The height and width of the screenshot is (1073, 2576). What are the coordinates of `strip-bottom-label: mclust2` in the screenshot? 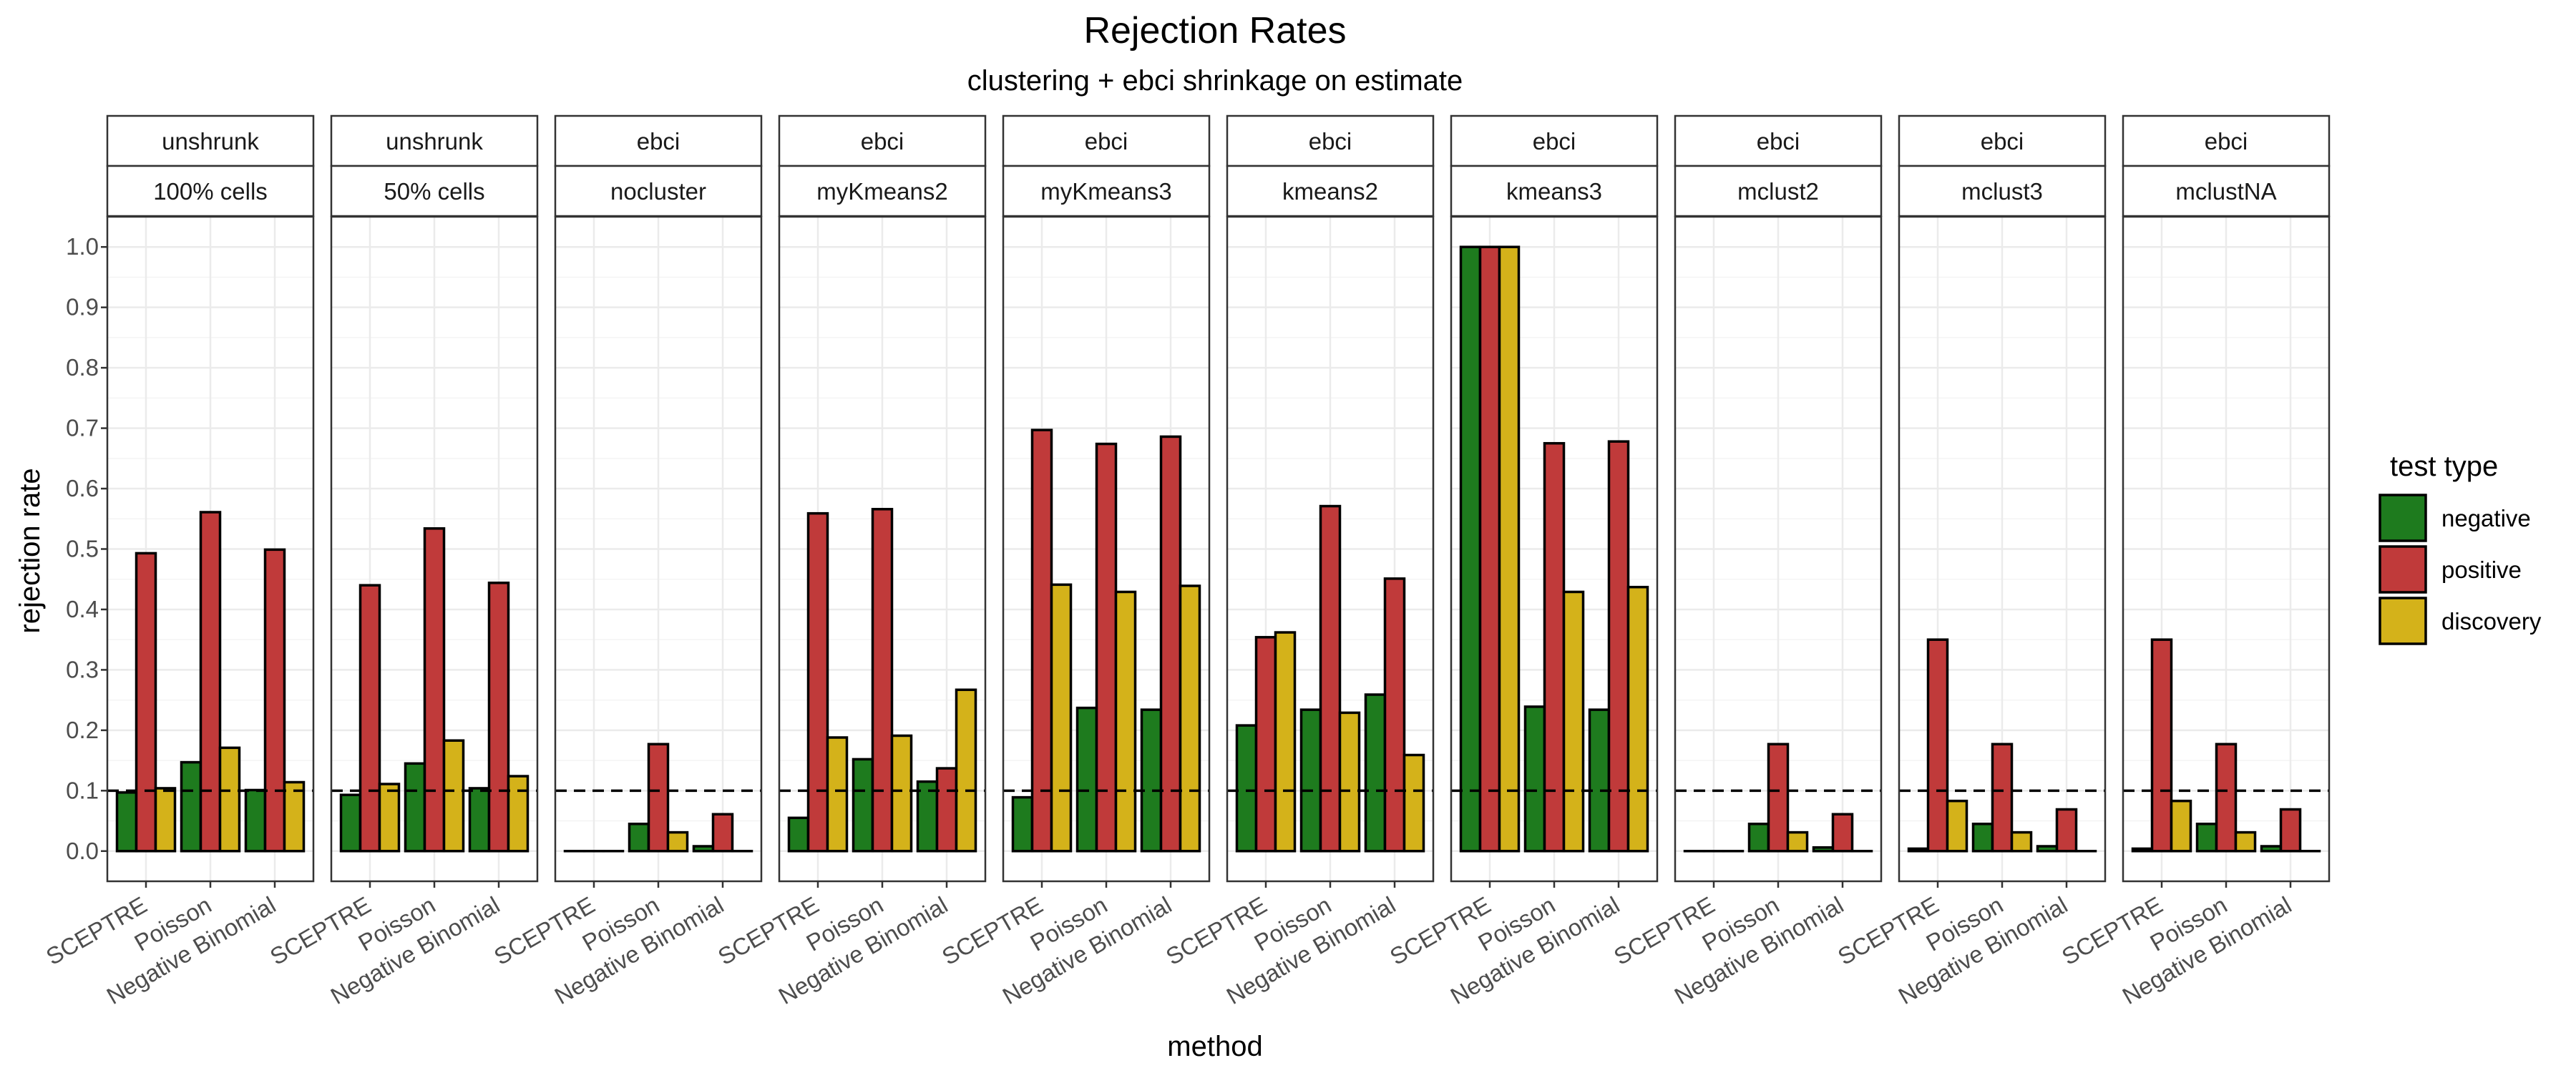 It's located at (1778, 191).